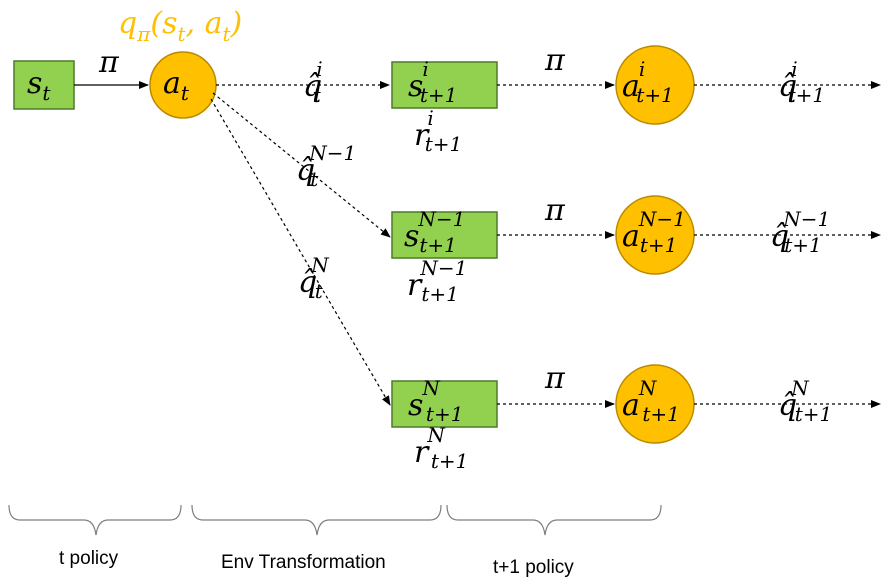 Image resolution: width=890 pixels, height=584 pixels. What do you see at coordinates (435, 401) in the screenshot?
I see `svg-text:sNt+1: sN t+1` at bounding box center [435, 401].